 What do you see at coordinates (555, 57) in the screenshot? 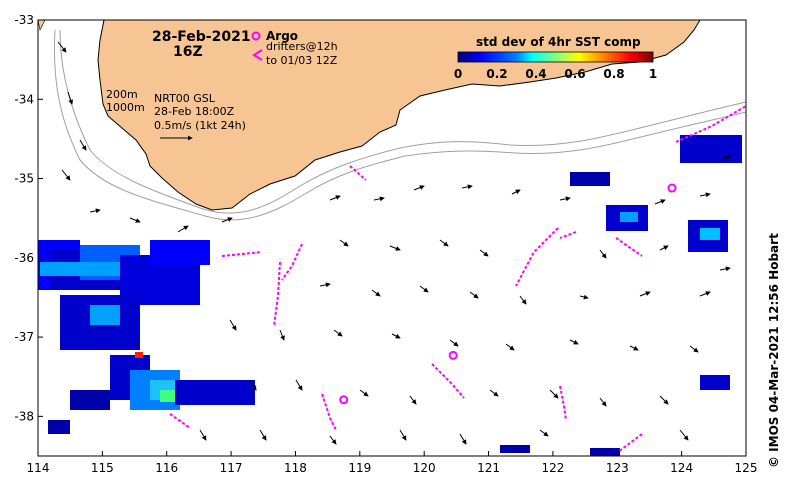
I see `colorbar` at bounding box center [555, 57].